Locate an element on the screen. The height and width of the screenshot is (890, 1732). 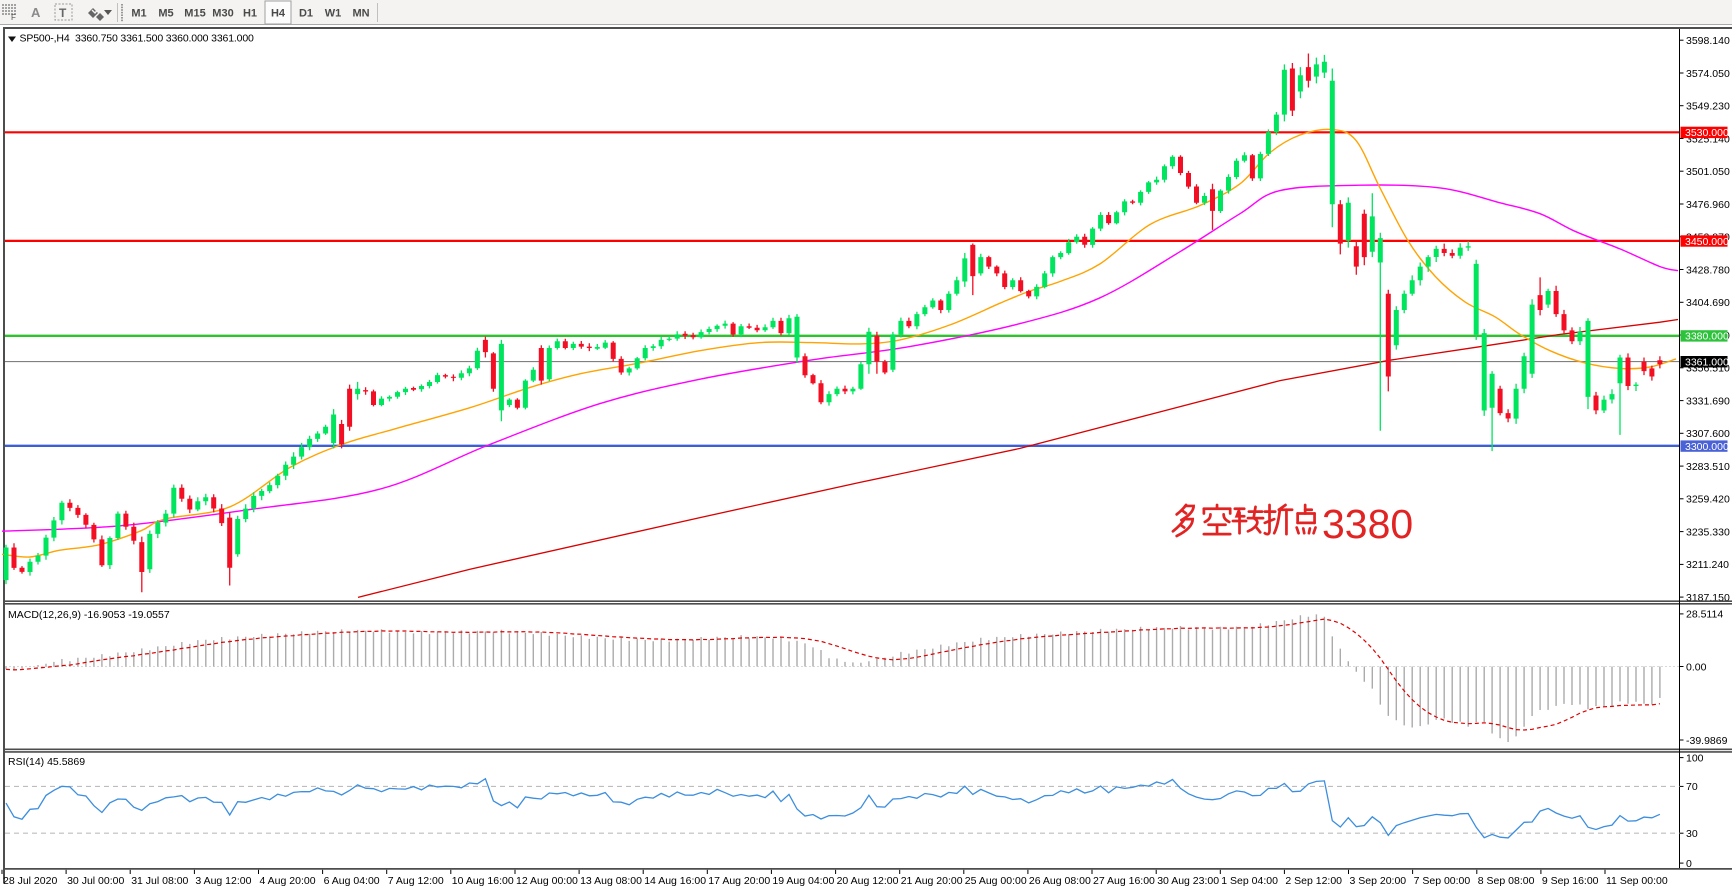
svg-text: 3380 is located at coordinates (1367, 524).